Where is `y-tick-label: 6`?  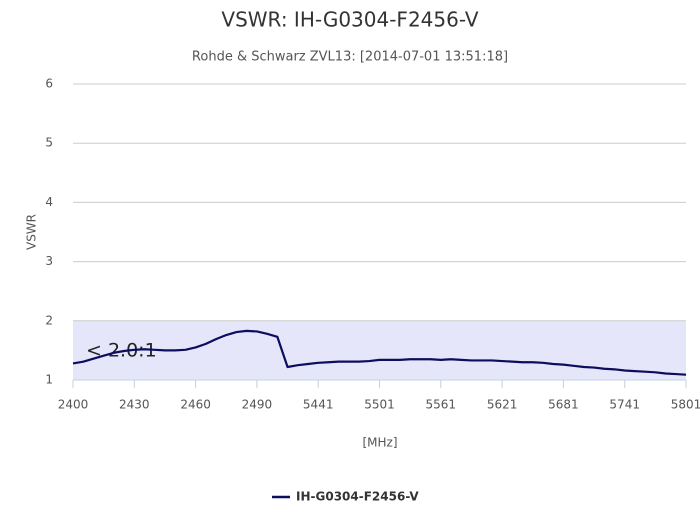 y-tick-label: 6 is located at coordinates (49, 84).